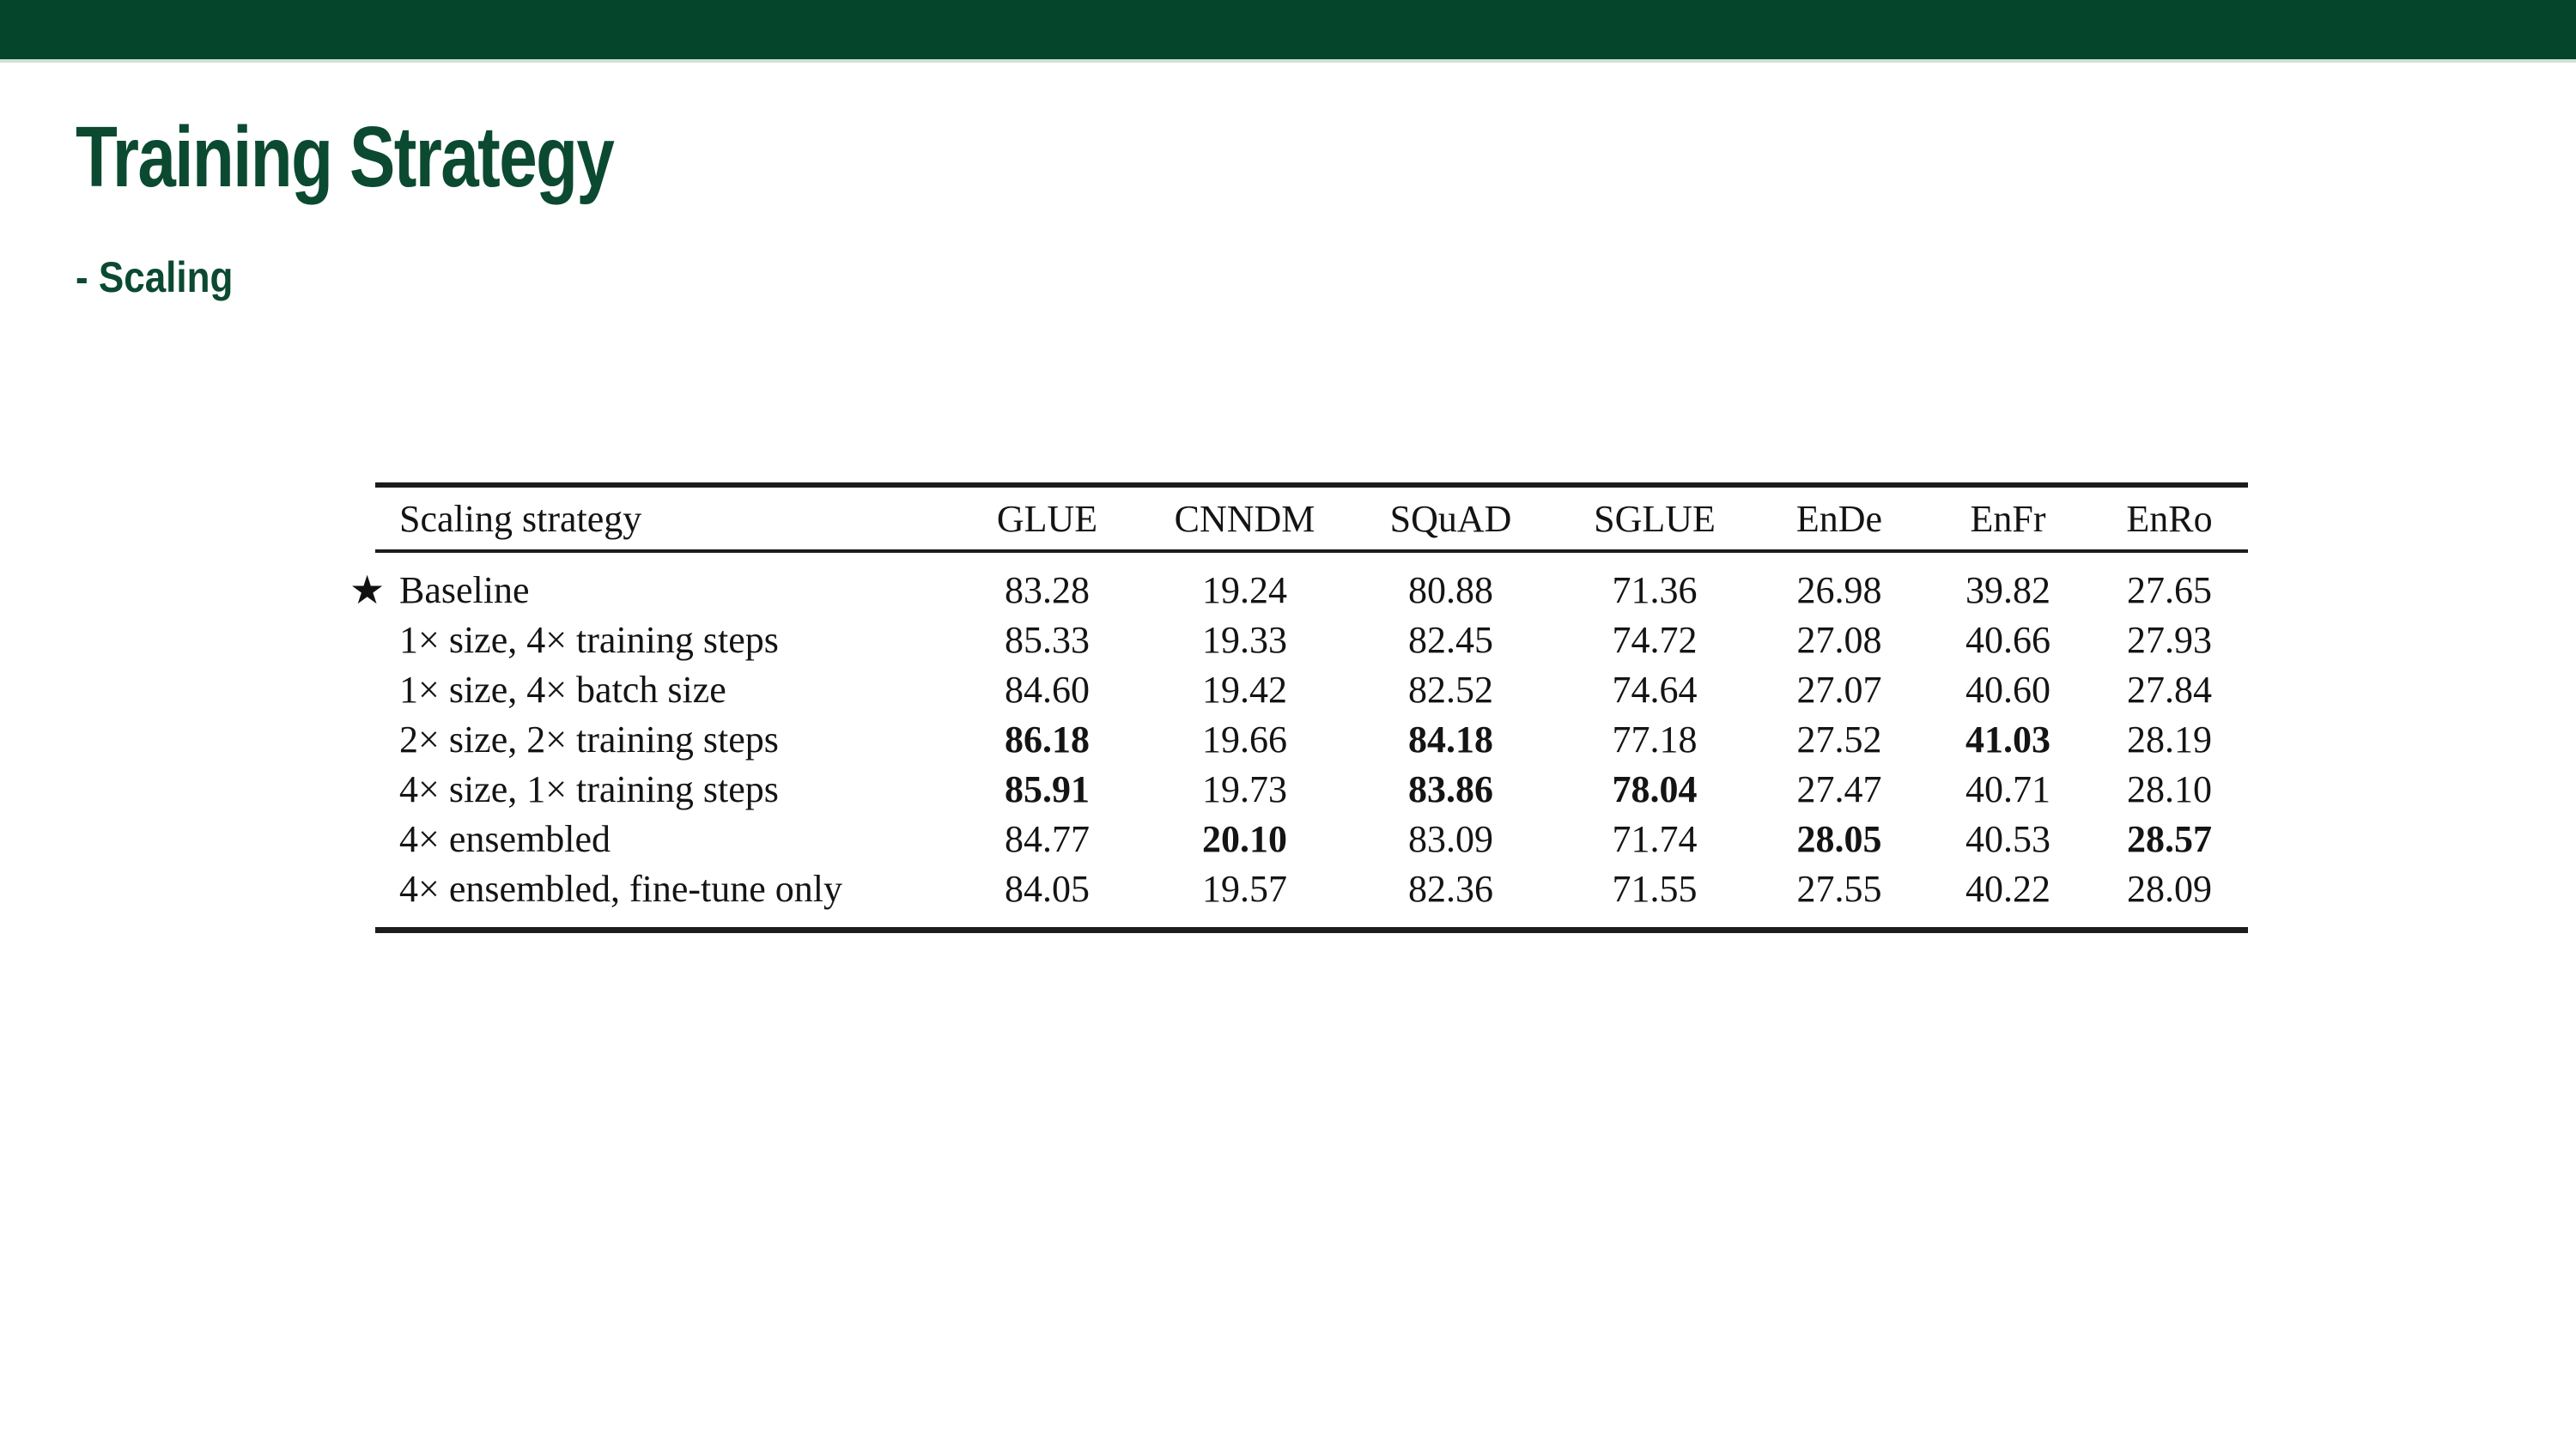  Describe the element at coordinates (1451, 689) in the screenshot. I see `value-cell: 82.52` at that location.